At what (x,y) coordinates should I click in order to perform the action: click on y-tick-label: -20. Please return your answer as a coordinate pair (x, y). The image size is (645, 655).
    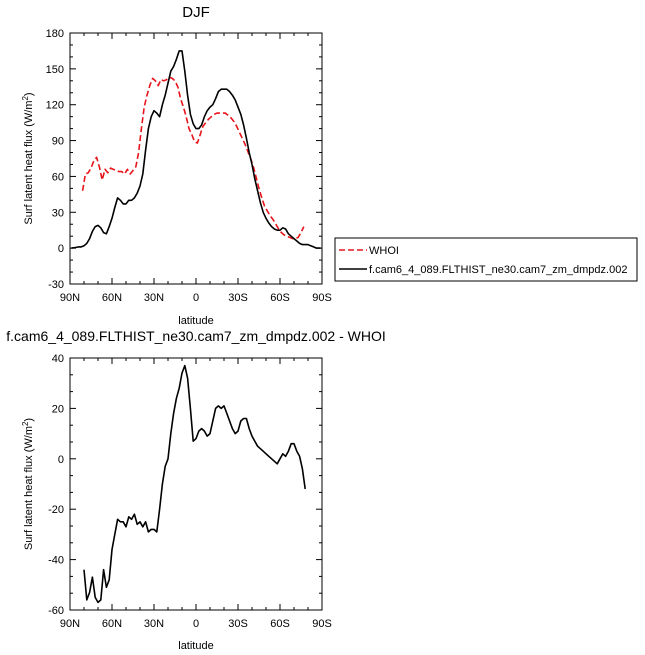
    Looking at the image, I should click on (56, 510).